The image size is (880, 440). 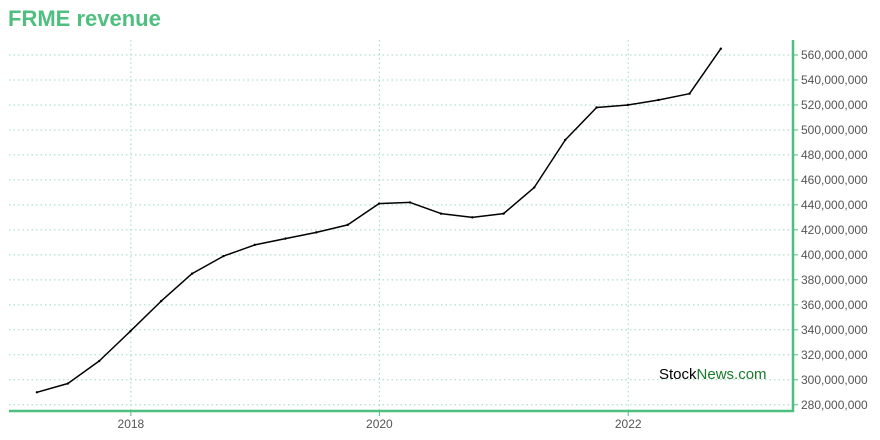 I want to click on y-tick-label: 400,000,000, so click(x=834, y=255).